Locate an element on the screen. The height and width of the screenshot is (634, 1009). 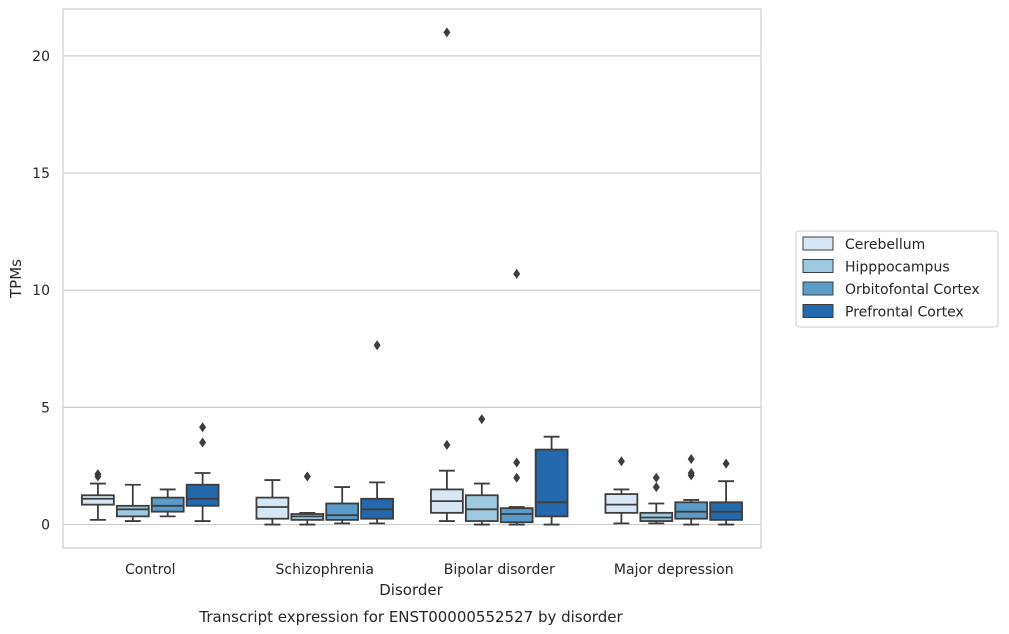
y-tick-label: 0 is located at coordinates (45, 526).